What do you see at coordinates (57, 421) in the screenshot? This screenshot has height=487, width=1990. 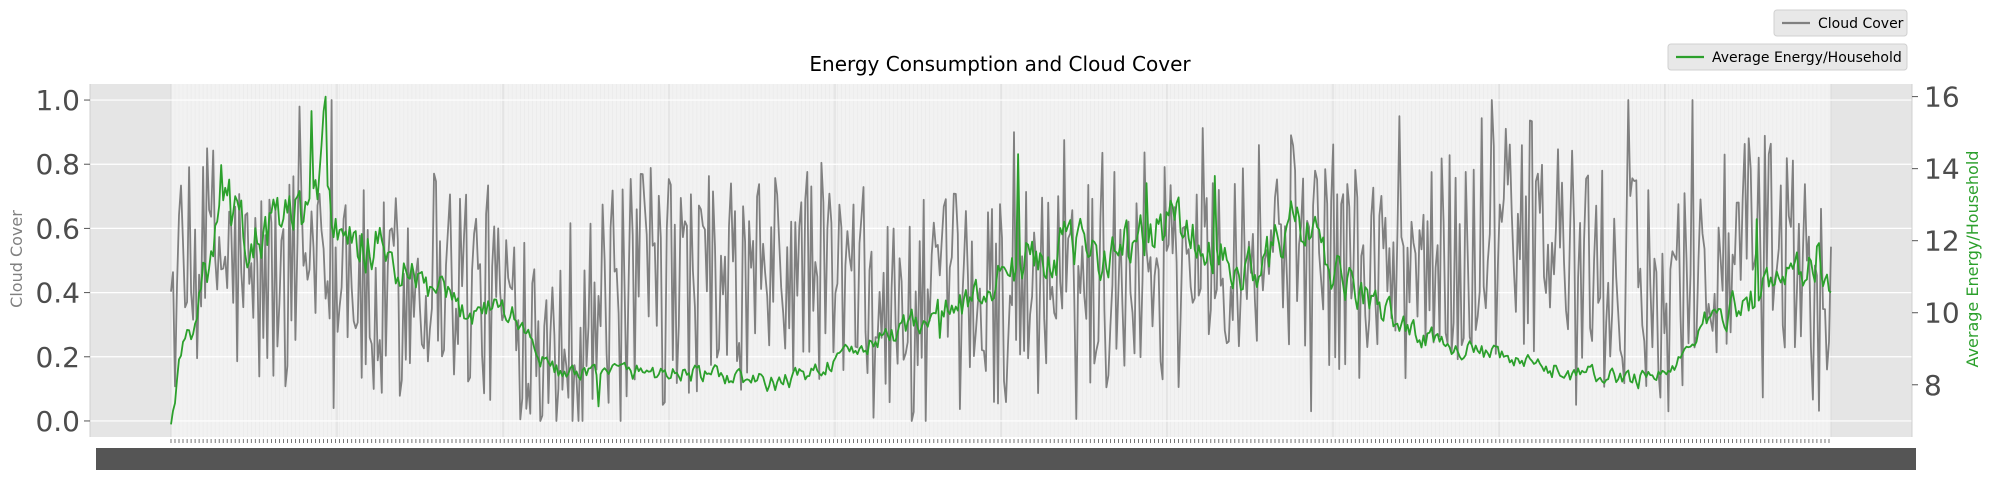 I see `y-left-tick-label: 0.0` at bounding box center [57, 421].